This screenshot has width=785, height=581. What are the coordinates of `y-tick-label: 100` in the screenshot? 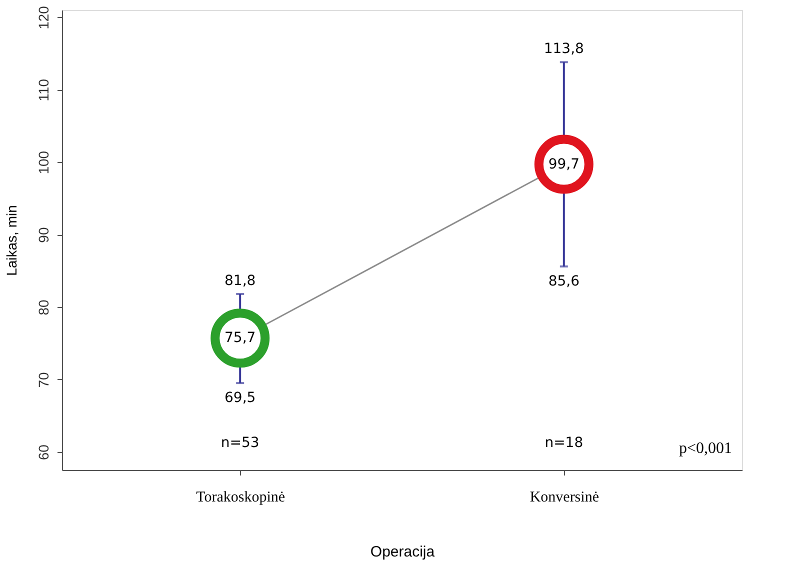 It's located at (44, 162).